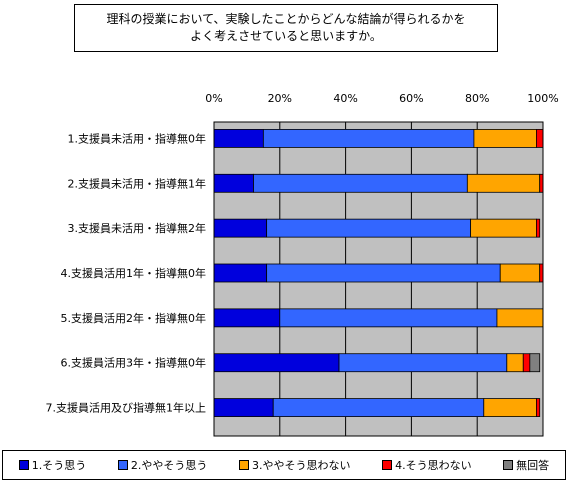  I want to click on x-tick-label: 100%, so click(542, 98).